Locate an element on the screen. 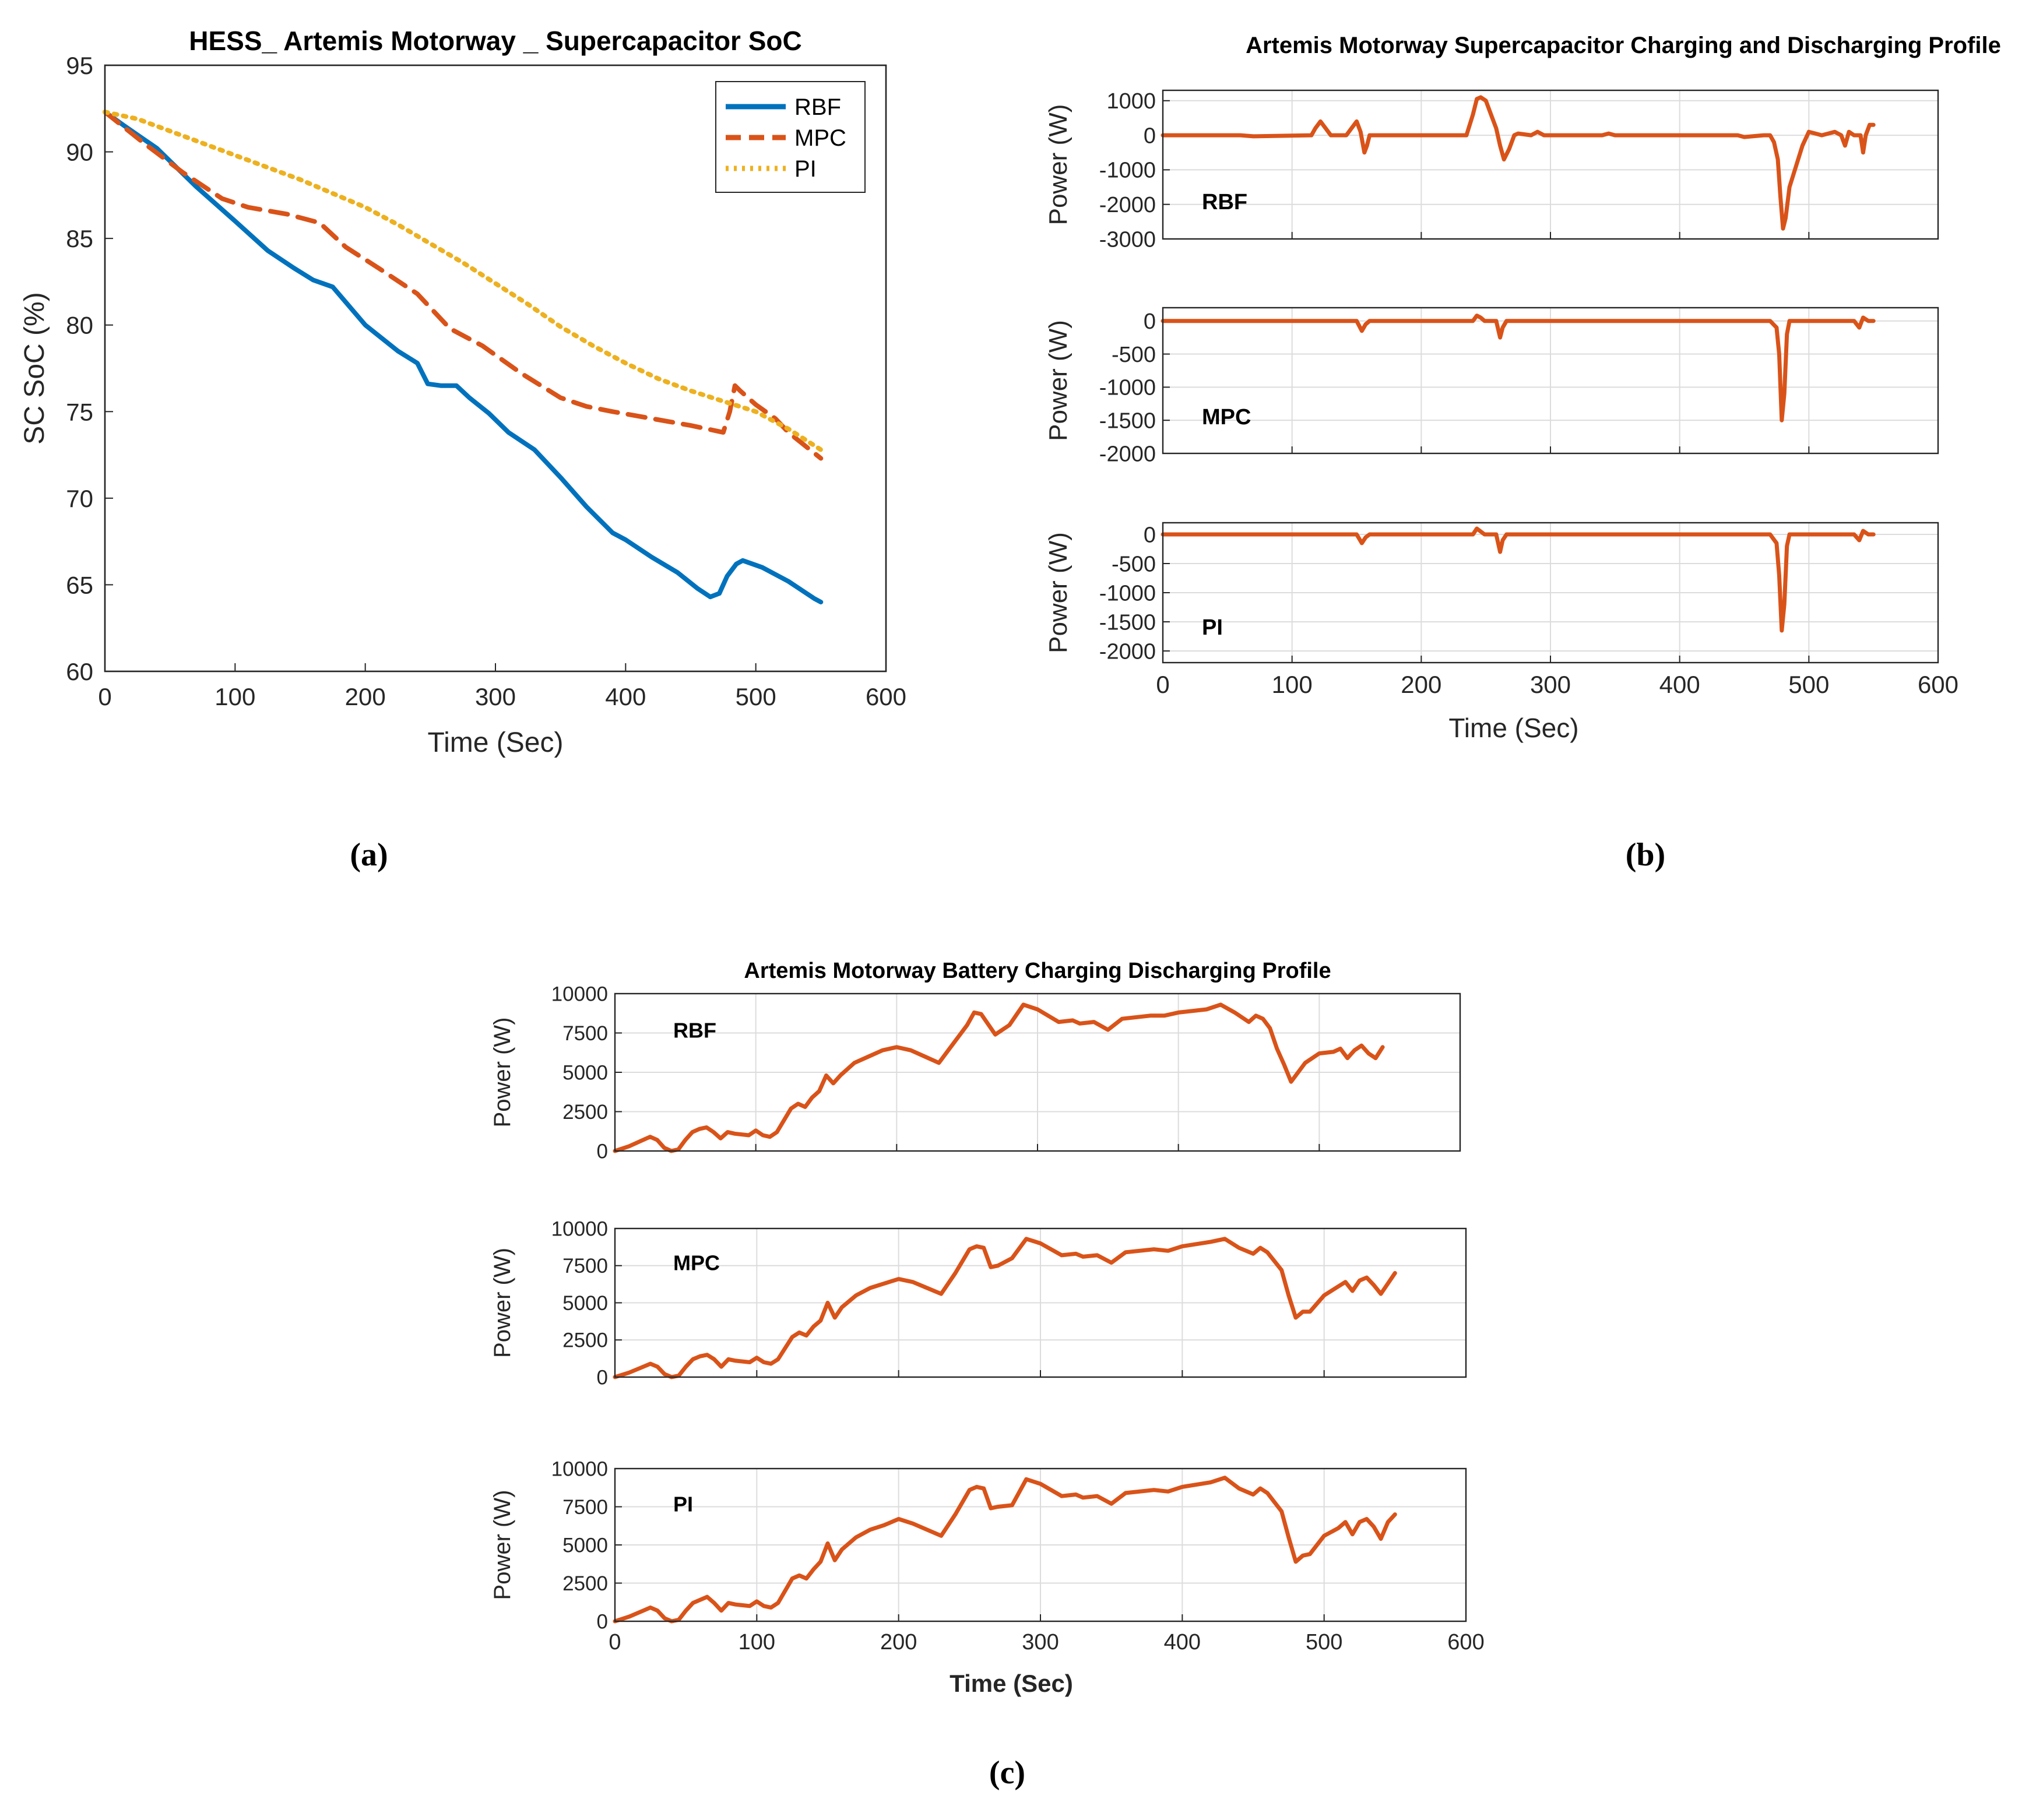 The height and width of the screenshot is (1820, 2036). chart-c-pi-ytick-label-1: 2500 is located at coordinates (585, 1583).